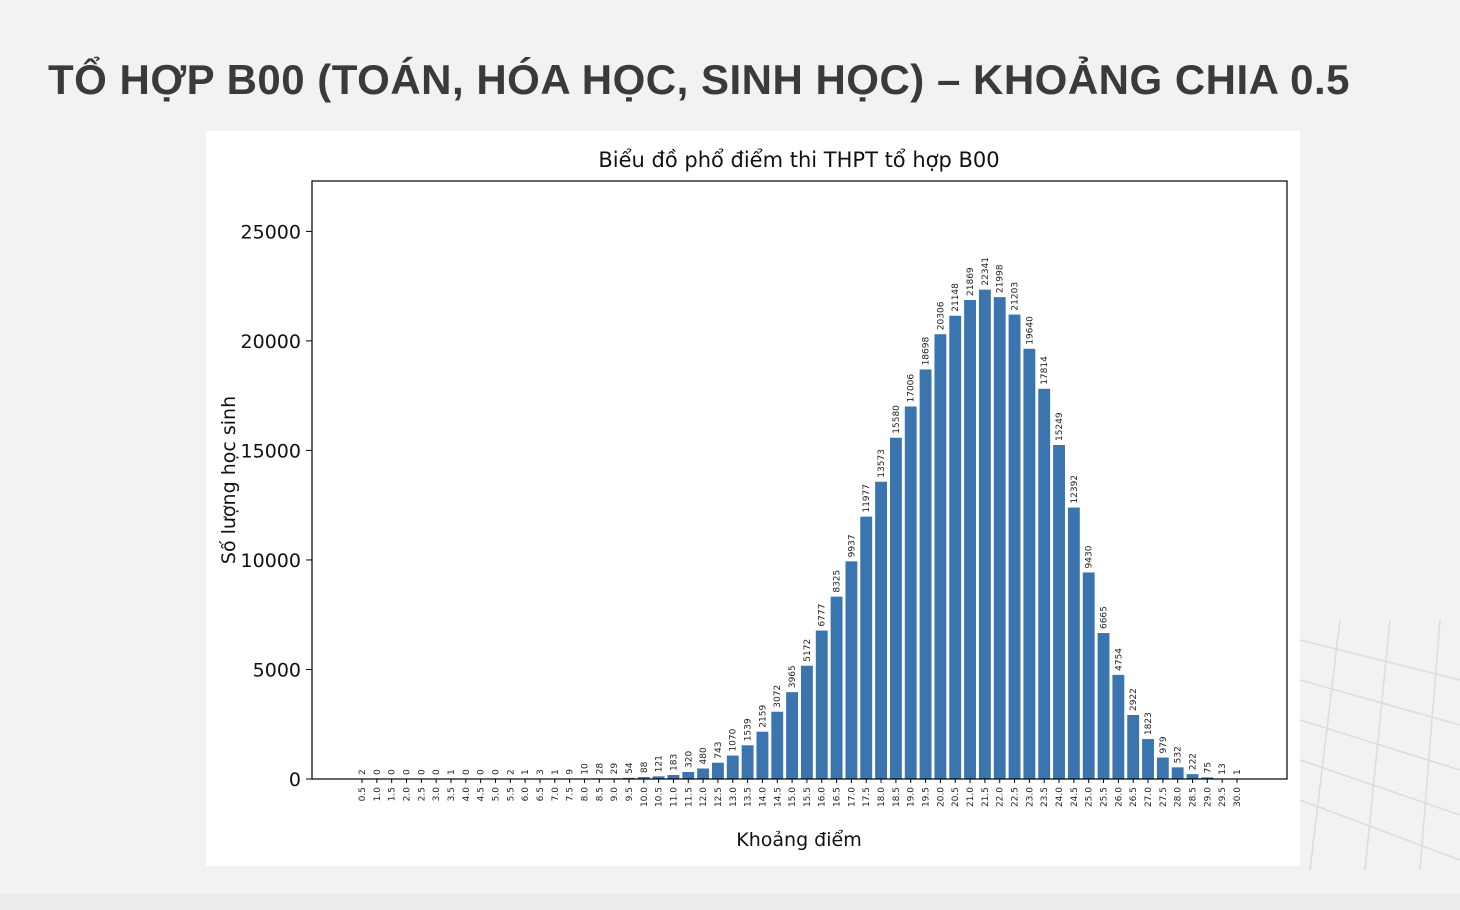 This screenshot has height=910, width=1460. Describe the element at coordinates (1223, 797) in the screenshot. I see `x-tick-label: 29.5` at that location.